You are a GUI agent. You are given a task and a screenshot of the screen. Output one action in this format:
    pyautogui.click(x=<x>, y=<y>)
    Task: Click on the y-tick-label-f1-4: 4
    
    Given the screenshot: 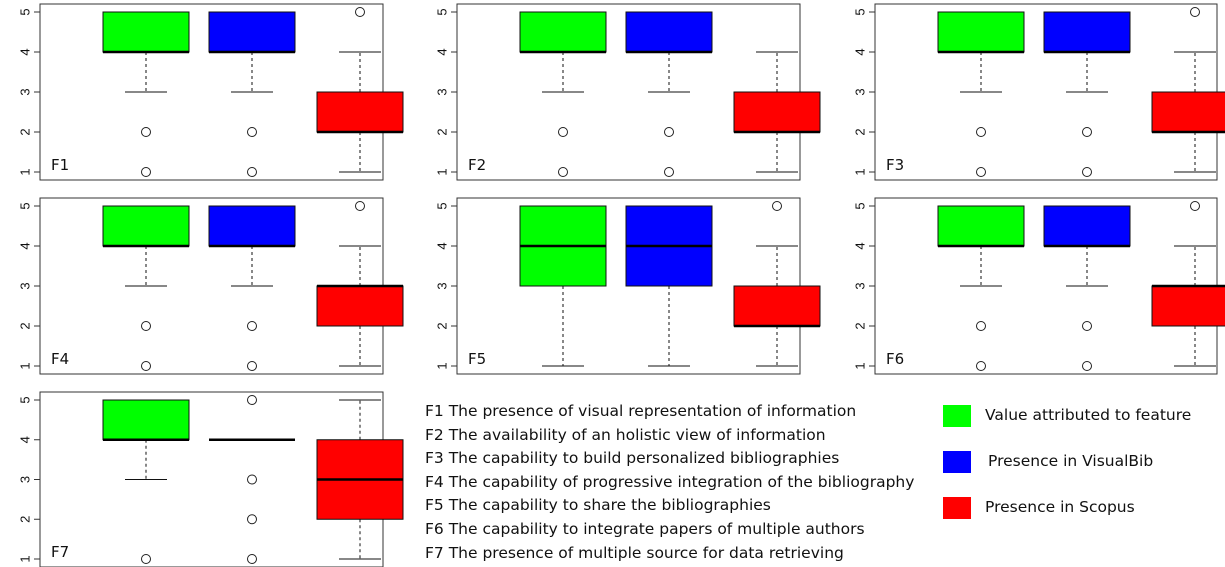 What is the action you would take?
    pyautogui.click(x=25, y=51)
    